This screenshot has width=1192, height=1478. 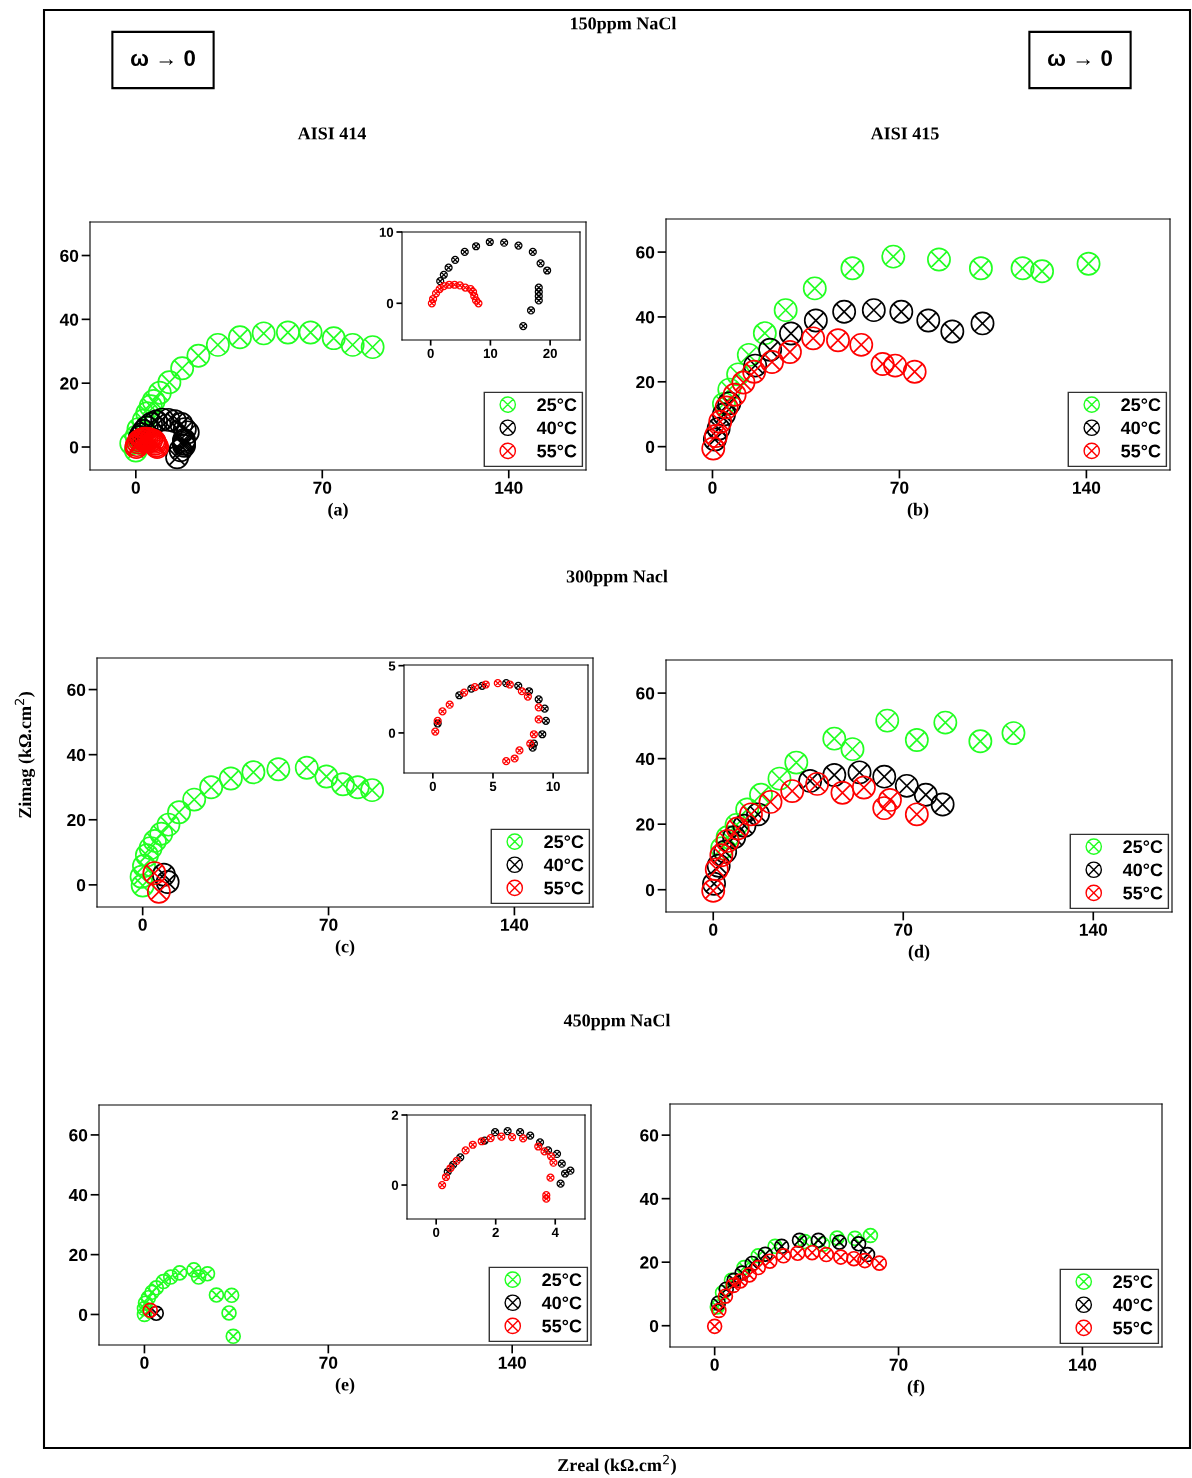 What do you see at coordinates (555, 1232) in the screenshot?
I see `x-tick-label: 4` at bounding box center [555, 1232].